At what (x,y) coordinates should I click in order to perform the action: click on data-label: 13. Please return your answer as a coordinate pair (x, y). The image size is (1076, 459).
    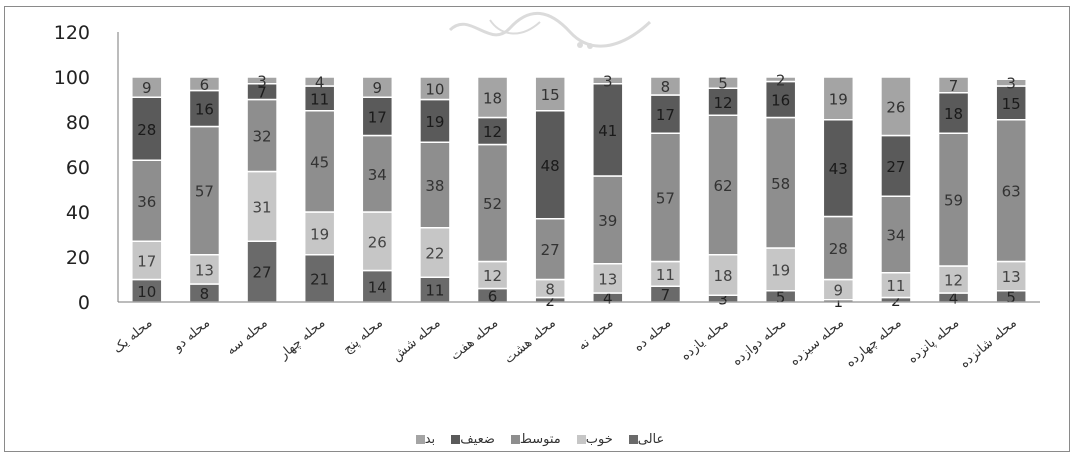
    Looking at the image, I should click on (1011, 277).